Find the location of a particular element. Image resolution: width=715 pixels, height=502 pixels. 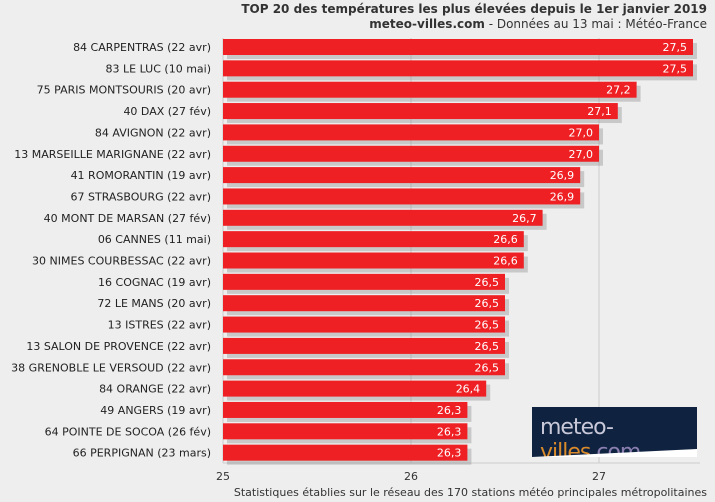

category-label: 13 SALON DE PROVENCE (22 avr) is located at coordinates (118, 346).